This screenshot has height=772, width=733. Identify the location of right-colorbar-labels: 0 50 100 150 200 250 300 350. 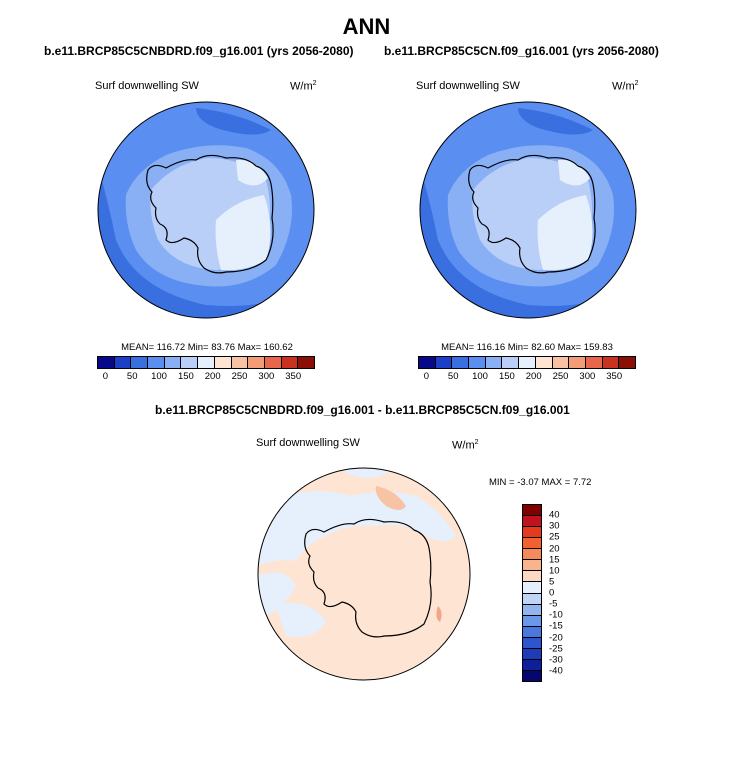
(527, 375).